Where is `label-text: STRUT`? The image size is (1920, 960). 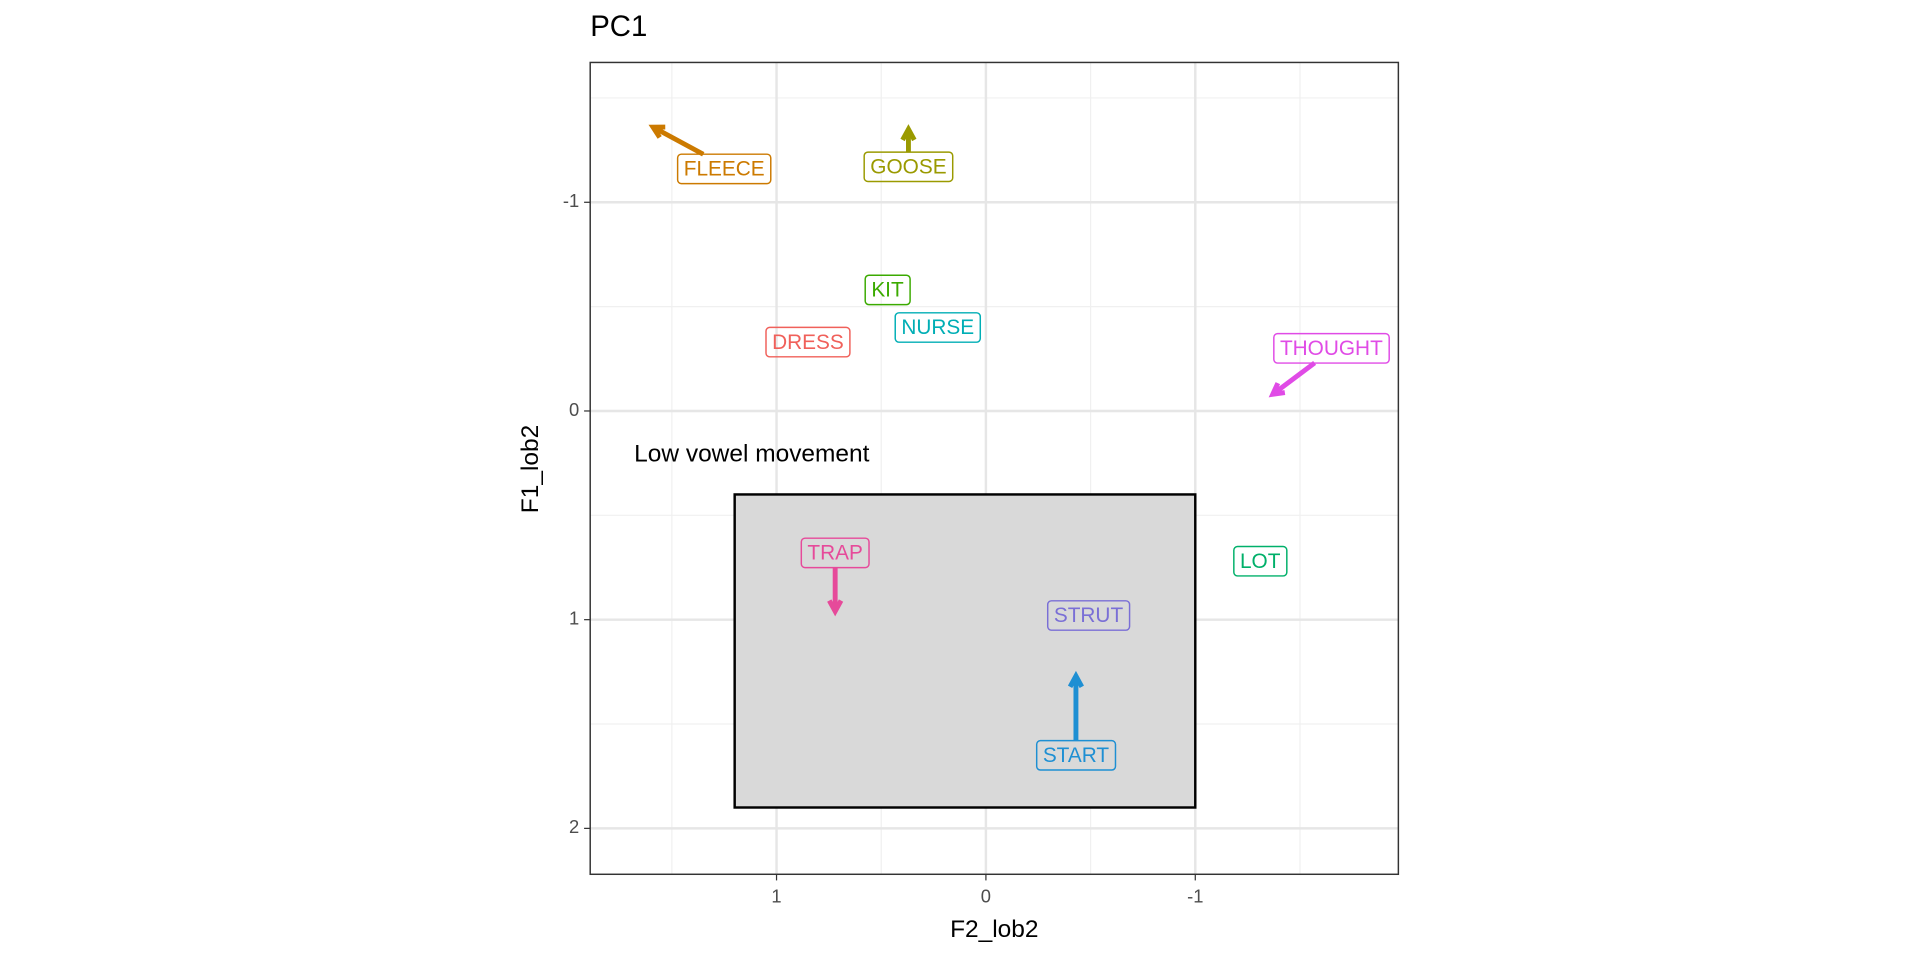 label-text: STRUT is located at coordinates (1089, 615).